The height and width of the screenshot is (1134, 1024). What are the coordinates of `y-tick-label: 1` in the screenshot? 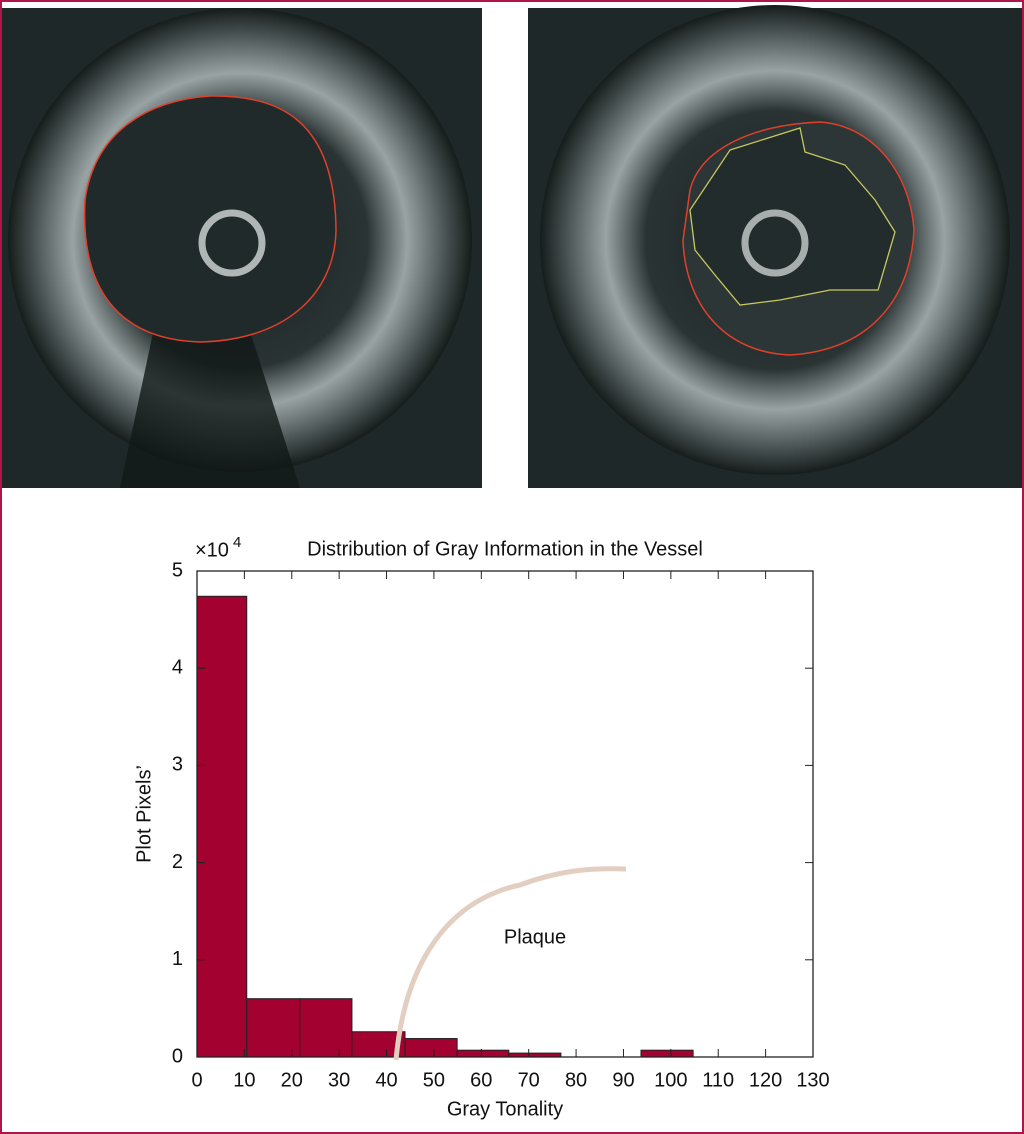 It's located at (177, 959).